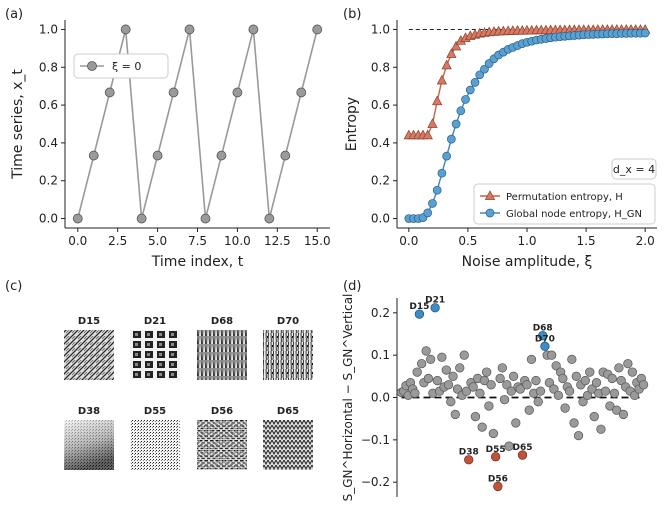  What do you see at coordinates (490, 213) in the screenshot?
I see `b-legend-gn-marker` at bounding box center [490, 213].